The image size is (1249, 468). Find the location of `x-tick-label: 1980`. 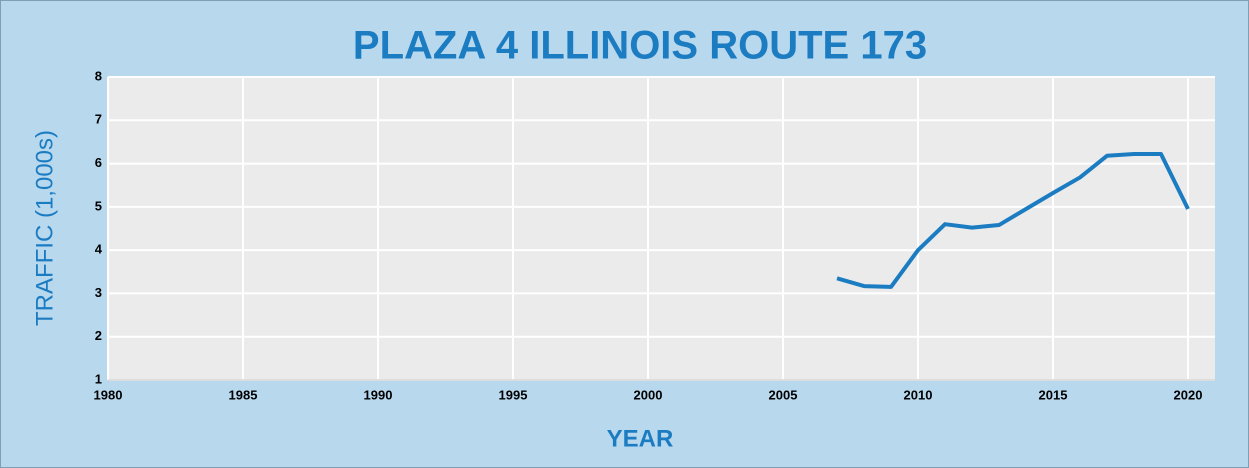

x-tick-label: 1980 is located at coordinates (108, 394).